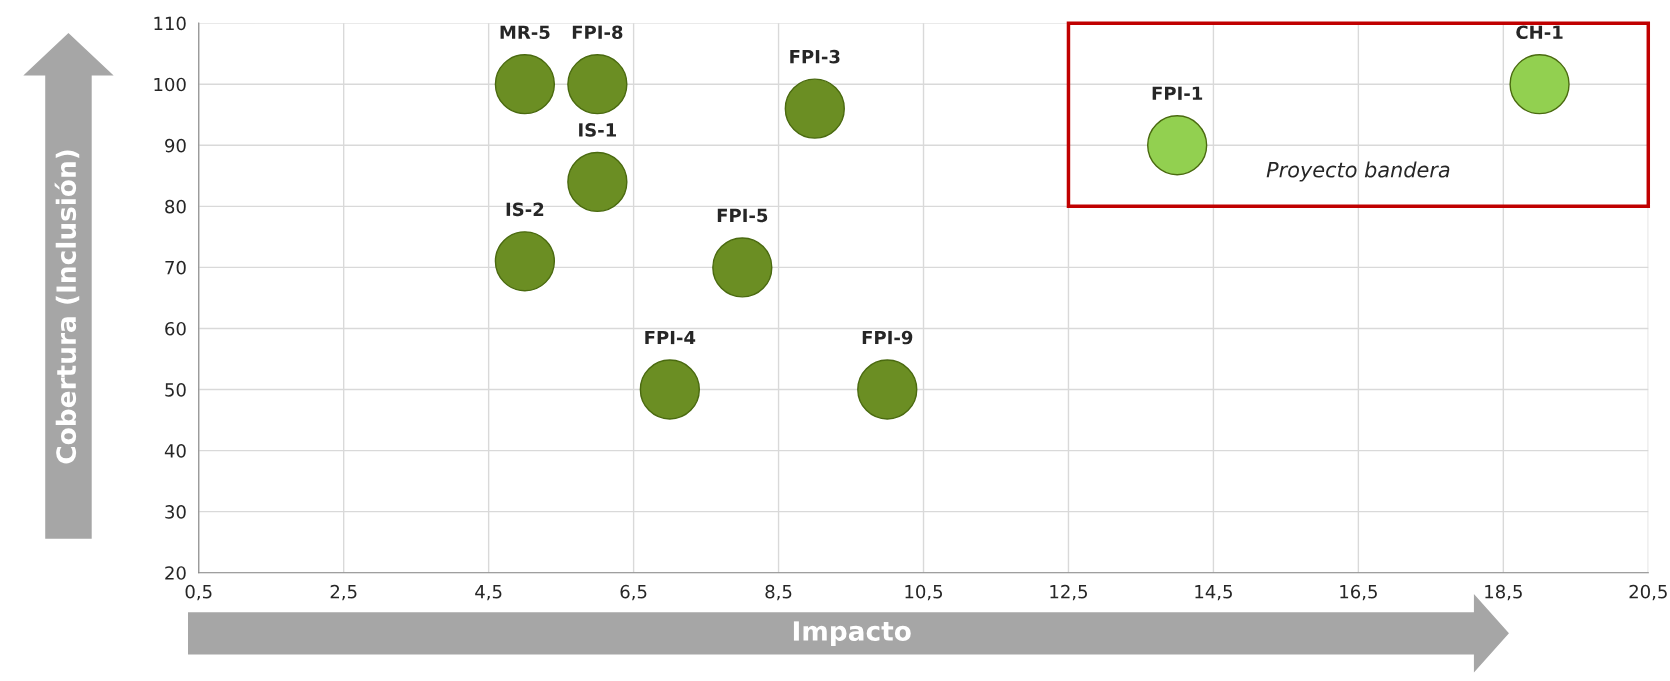  Describe the element at coordinates (343, 592) in the screenshot. I see `x-tick-label: 2,5` at that location.